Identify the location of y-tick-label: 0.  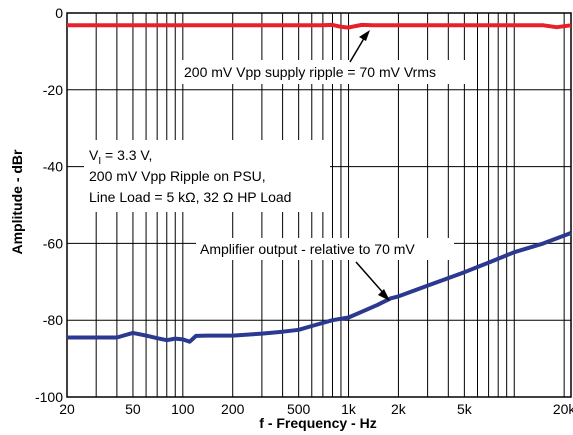
(59, 13).